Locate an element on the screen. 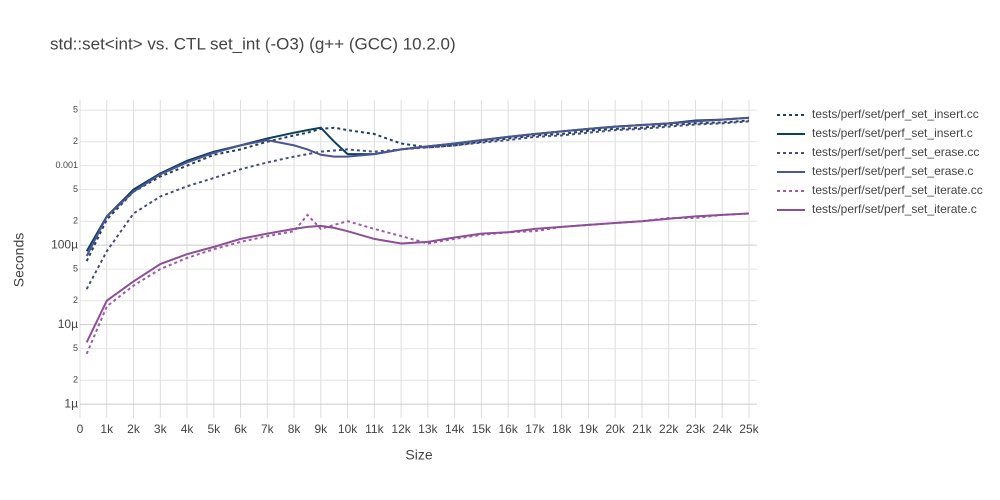 The image size is (1000, 500). y-axis-label: Seconds is located at coordinates (19, 260).